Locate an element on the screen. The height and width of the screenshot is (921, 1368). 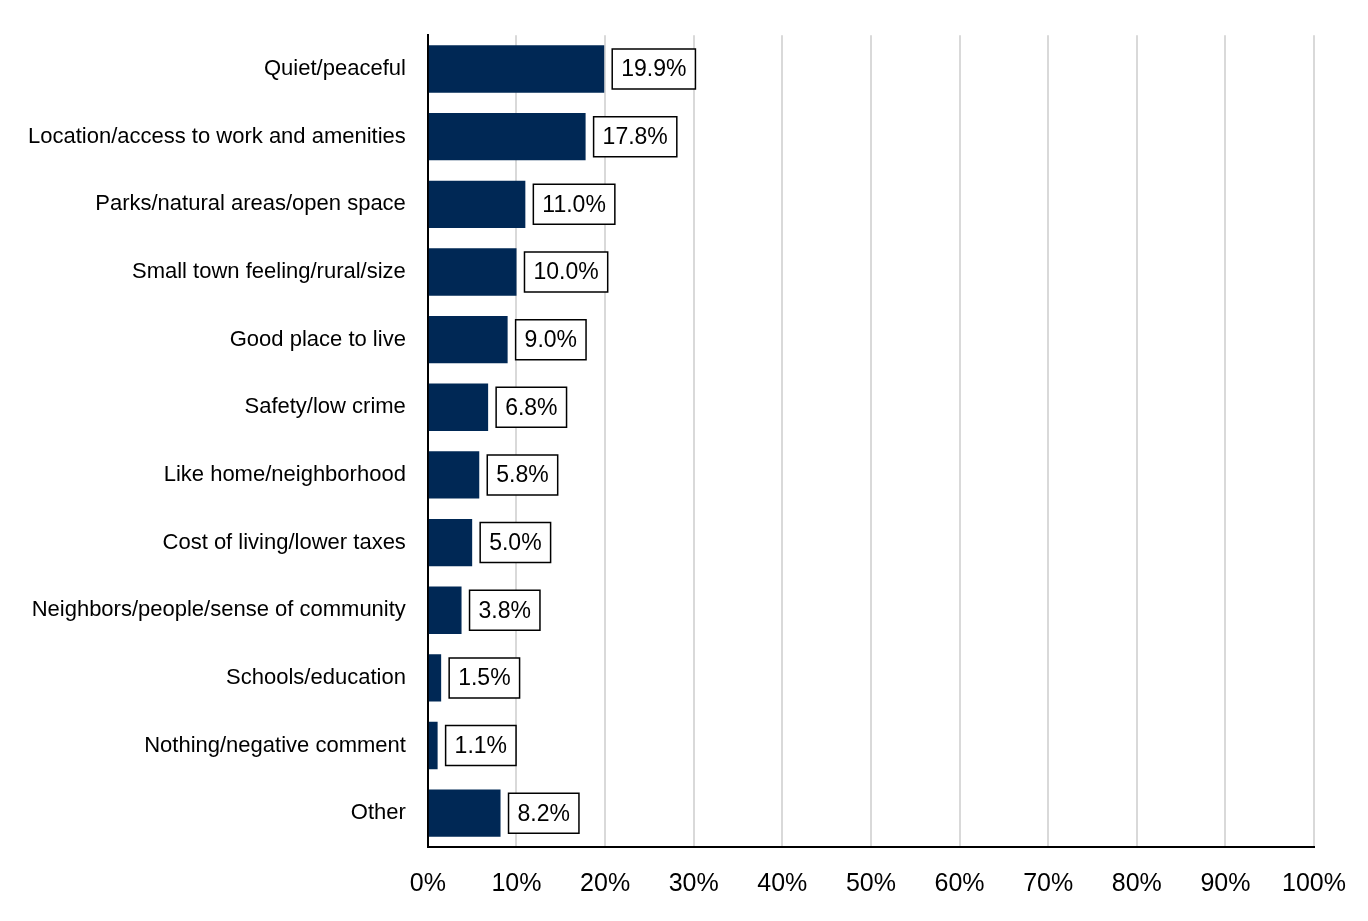
x-tick-label: 0% is located at coordinates (427, 881).